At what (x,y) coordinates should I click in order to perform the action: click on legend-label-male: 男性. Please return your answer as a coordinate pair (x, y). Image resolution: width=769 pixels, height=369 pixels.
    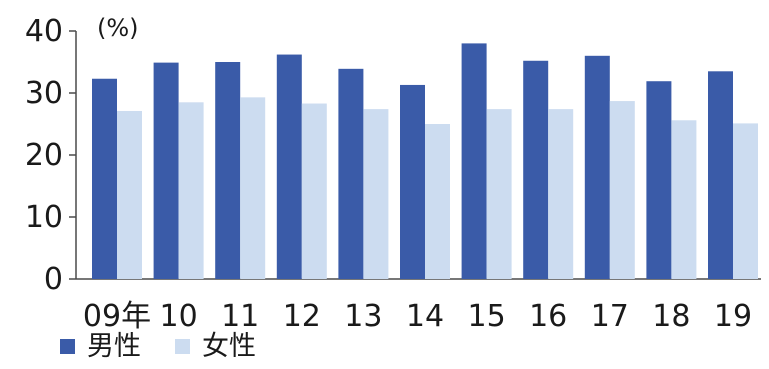
    Looking at the image, I should click on (114, 346).